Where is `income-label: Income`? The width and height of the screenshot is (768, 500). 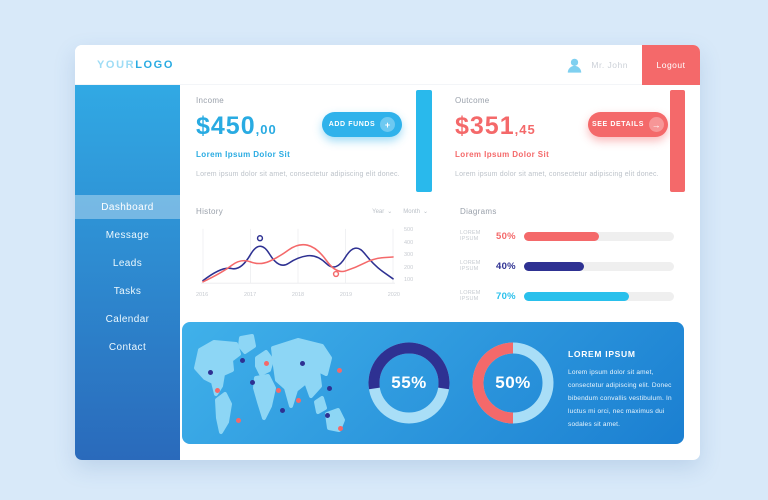 income-label: Income is located at coordinates (210, 100).